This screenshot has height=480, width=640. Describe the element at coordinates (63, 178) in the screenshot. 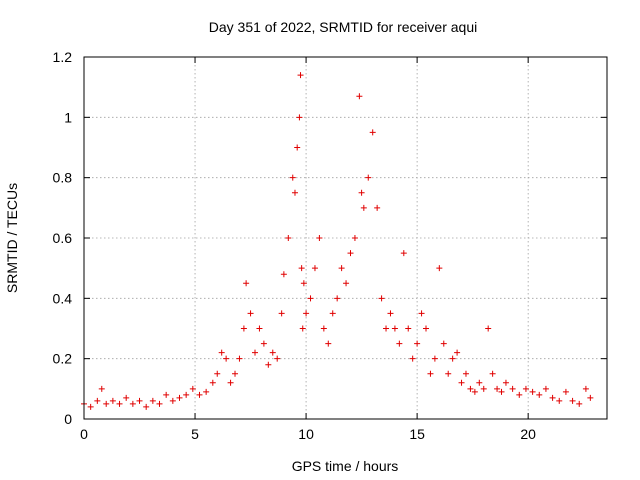

I see `y-tick-label: 0.8` at that location.